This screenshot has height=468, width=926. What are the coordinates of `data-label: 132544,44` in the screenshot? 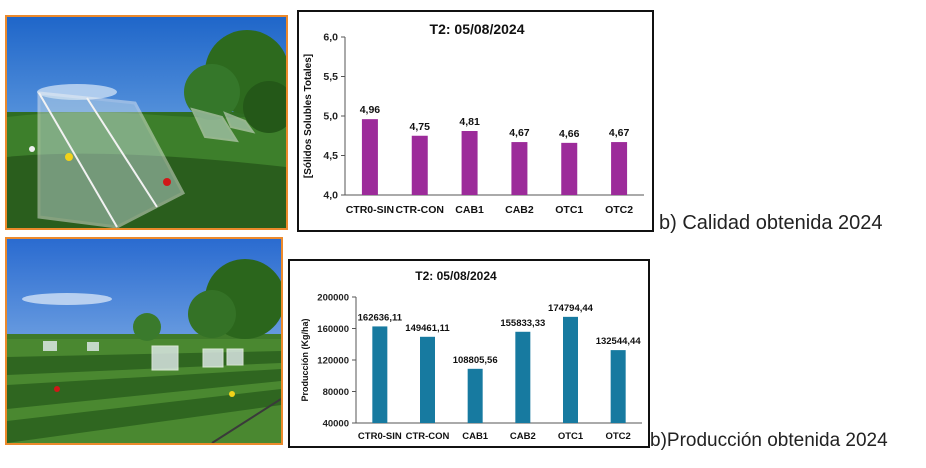 It's located at (619, 341).